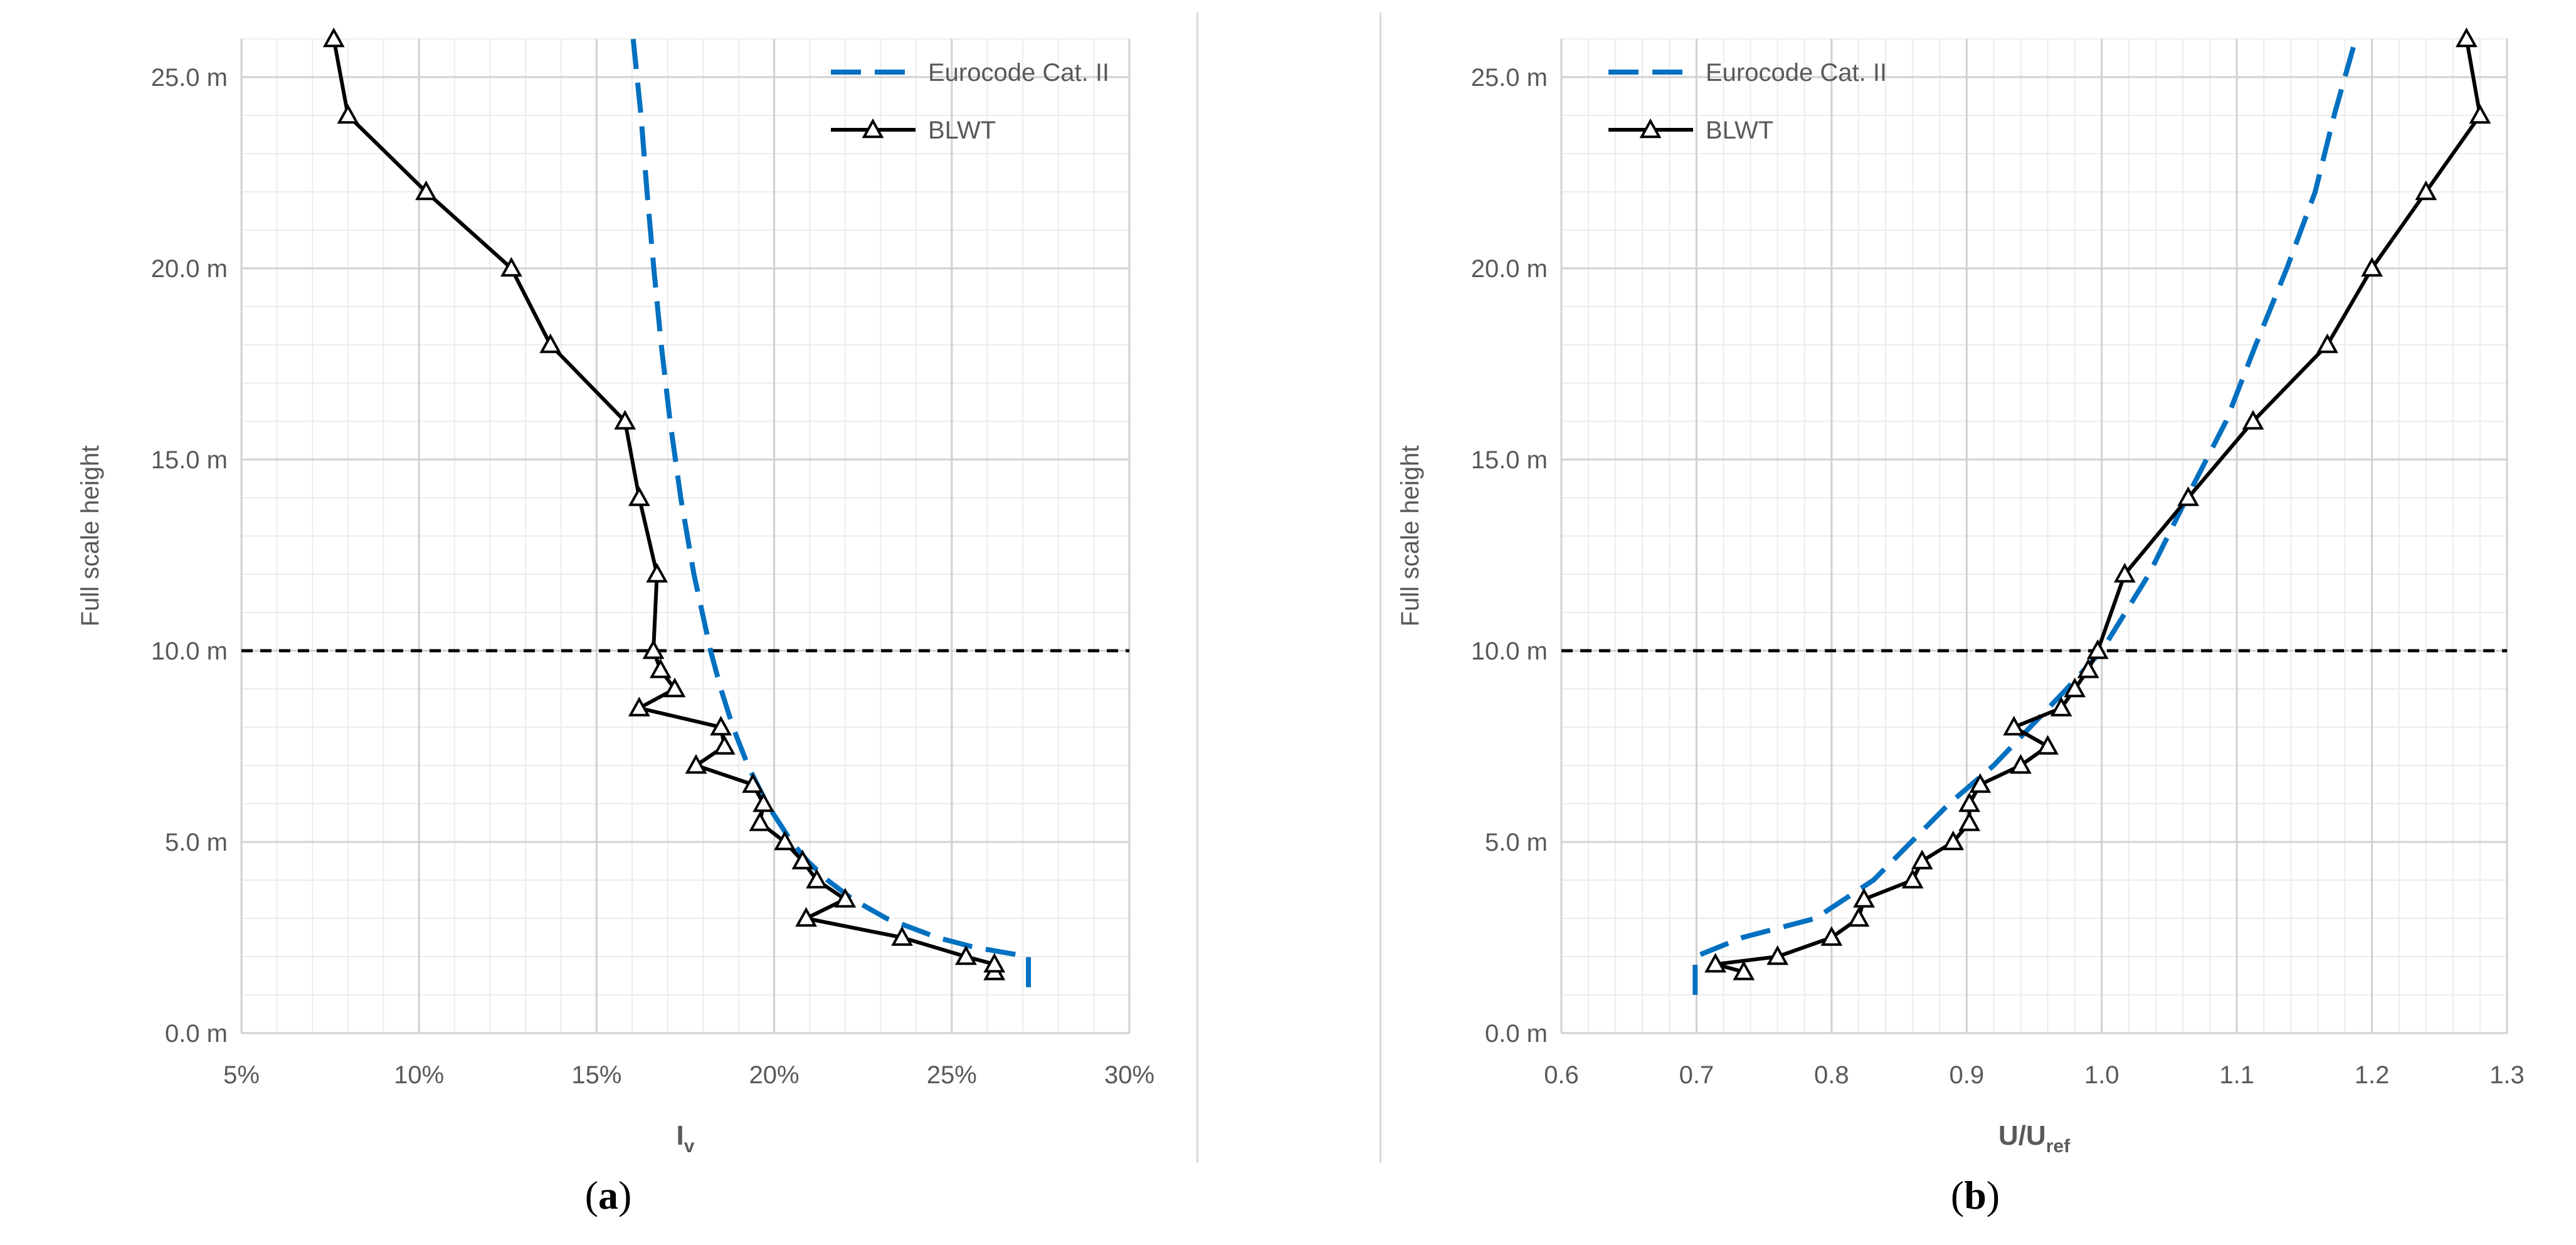 The image size is (2576, 1245). Describe the element at coordinates (2372, 1075) in the screenshot. I see `chart-b-x-tick-label: 1.2` at that location.